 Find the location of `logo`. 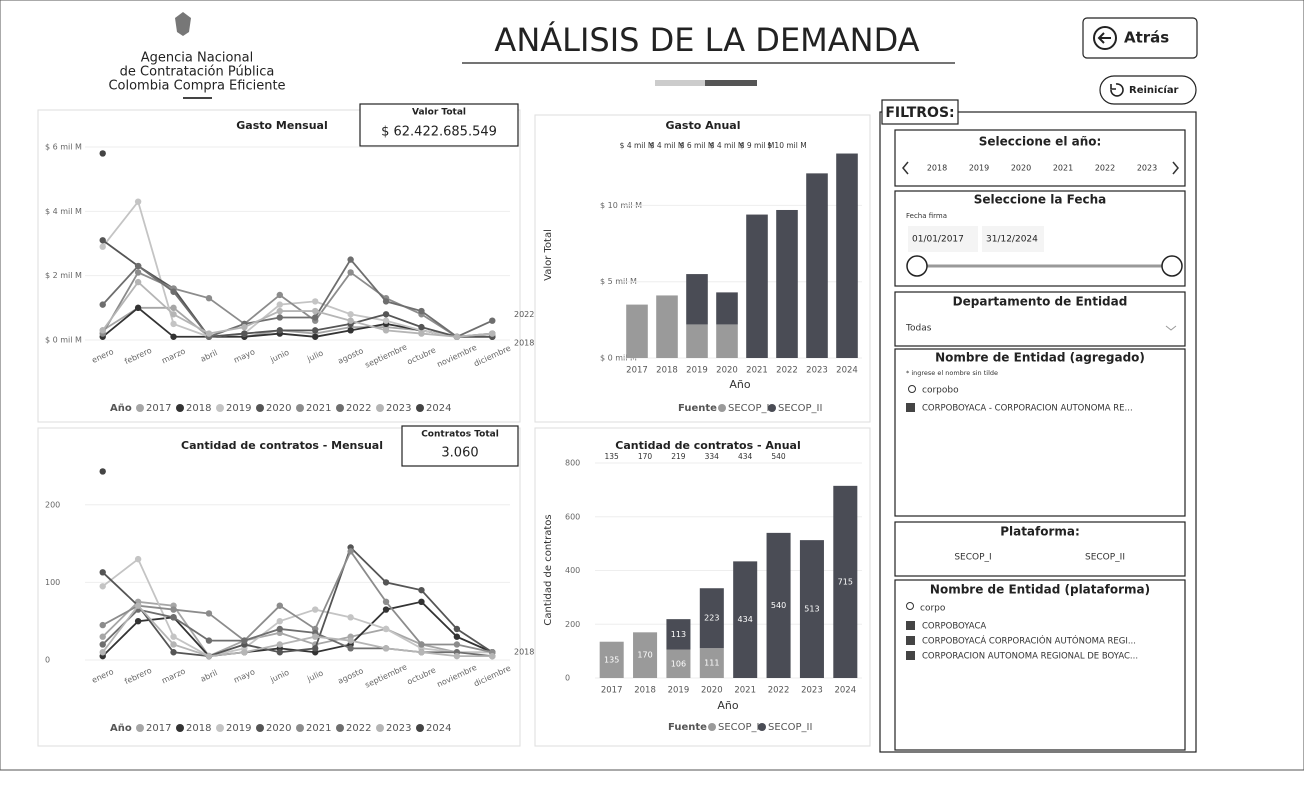

logo is located at coordinates (193, 55).